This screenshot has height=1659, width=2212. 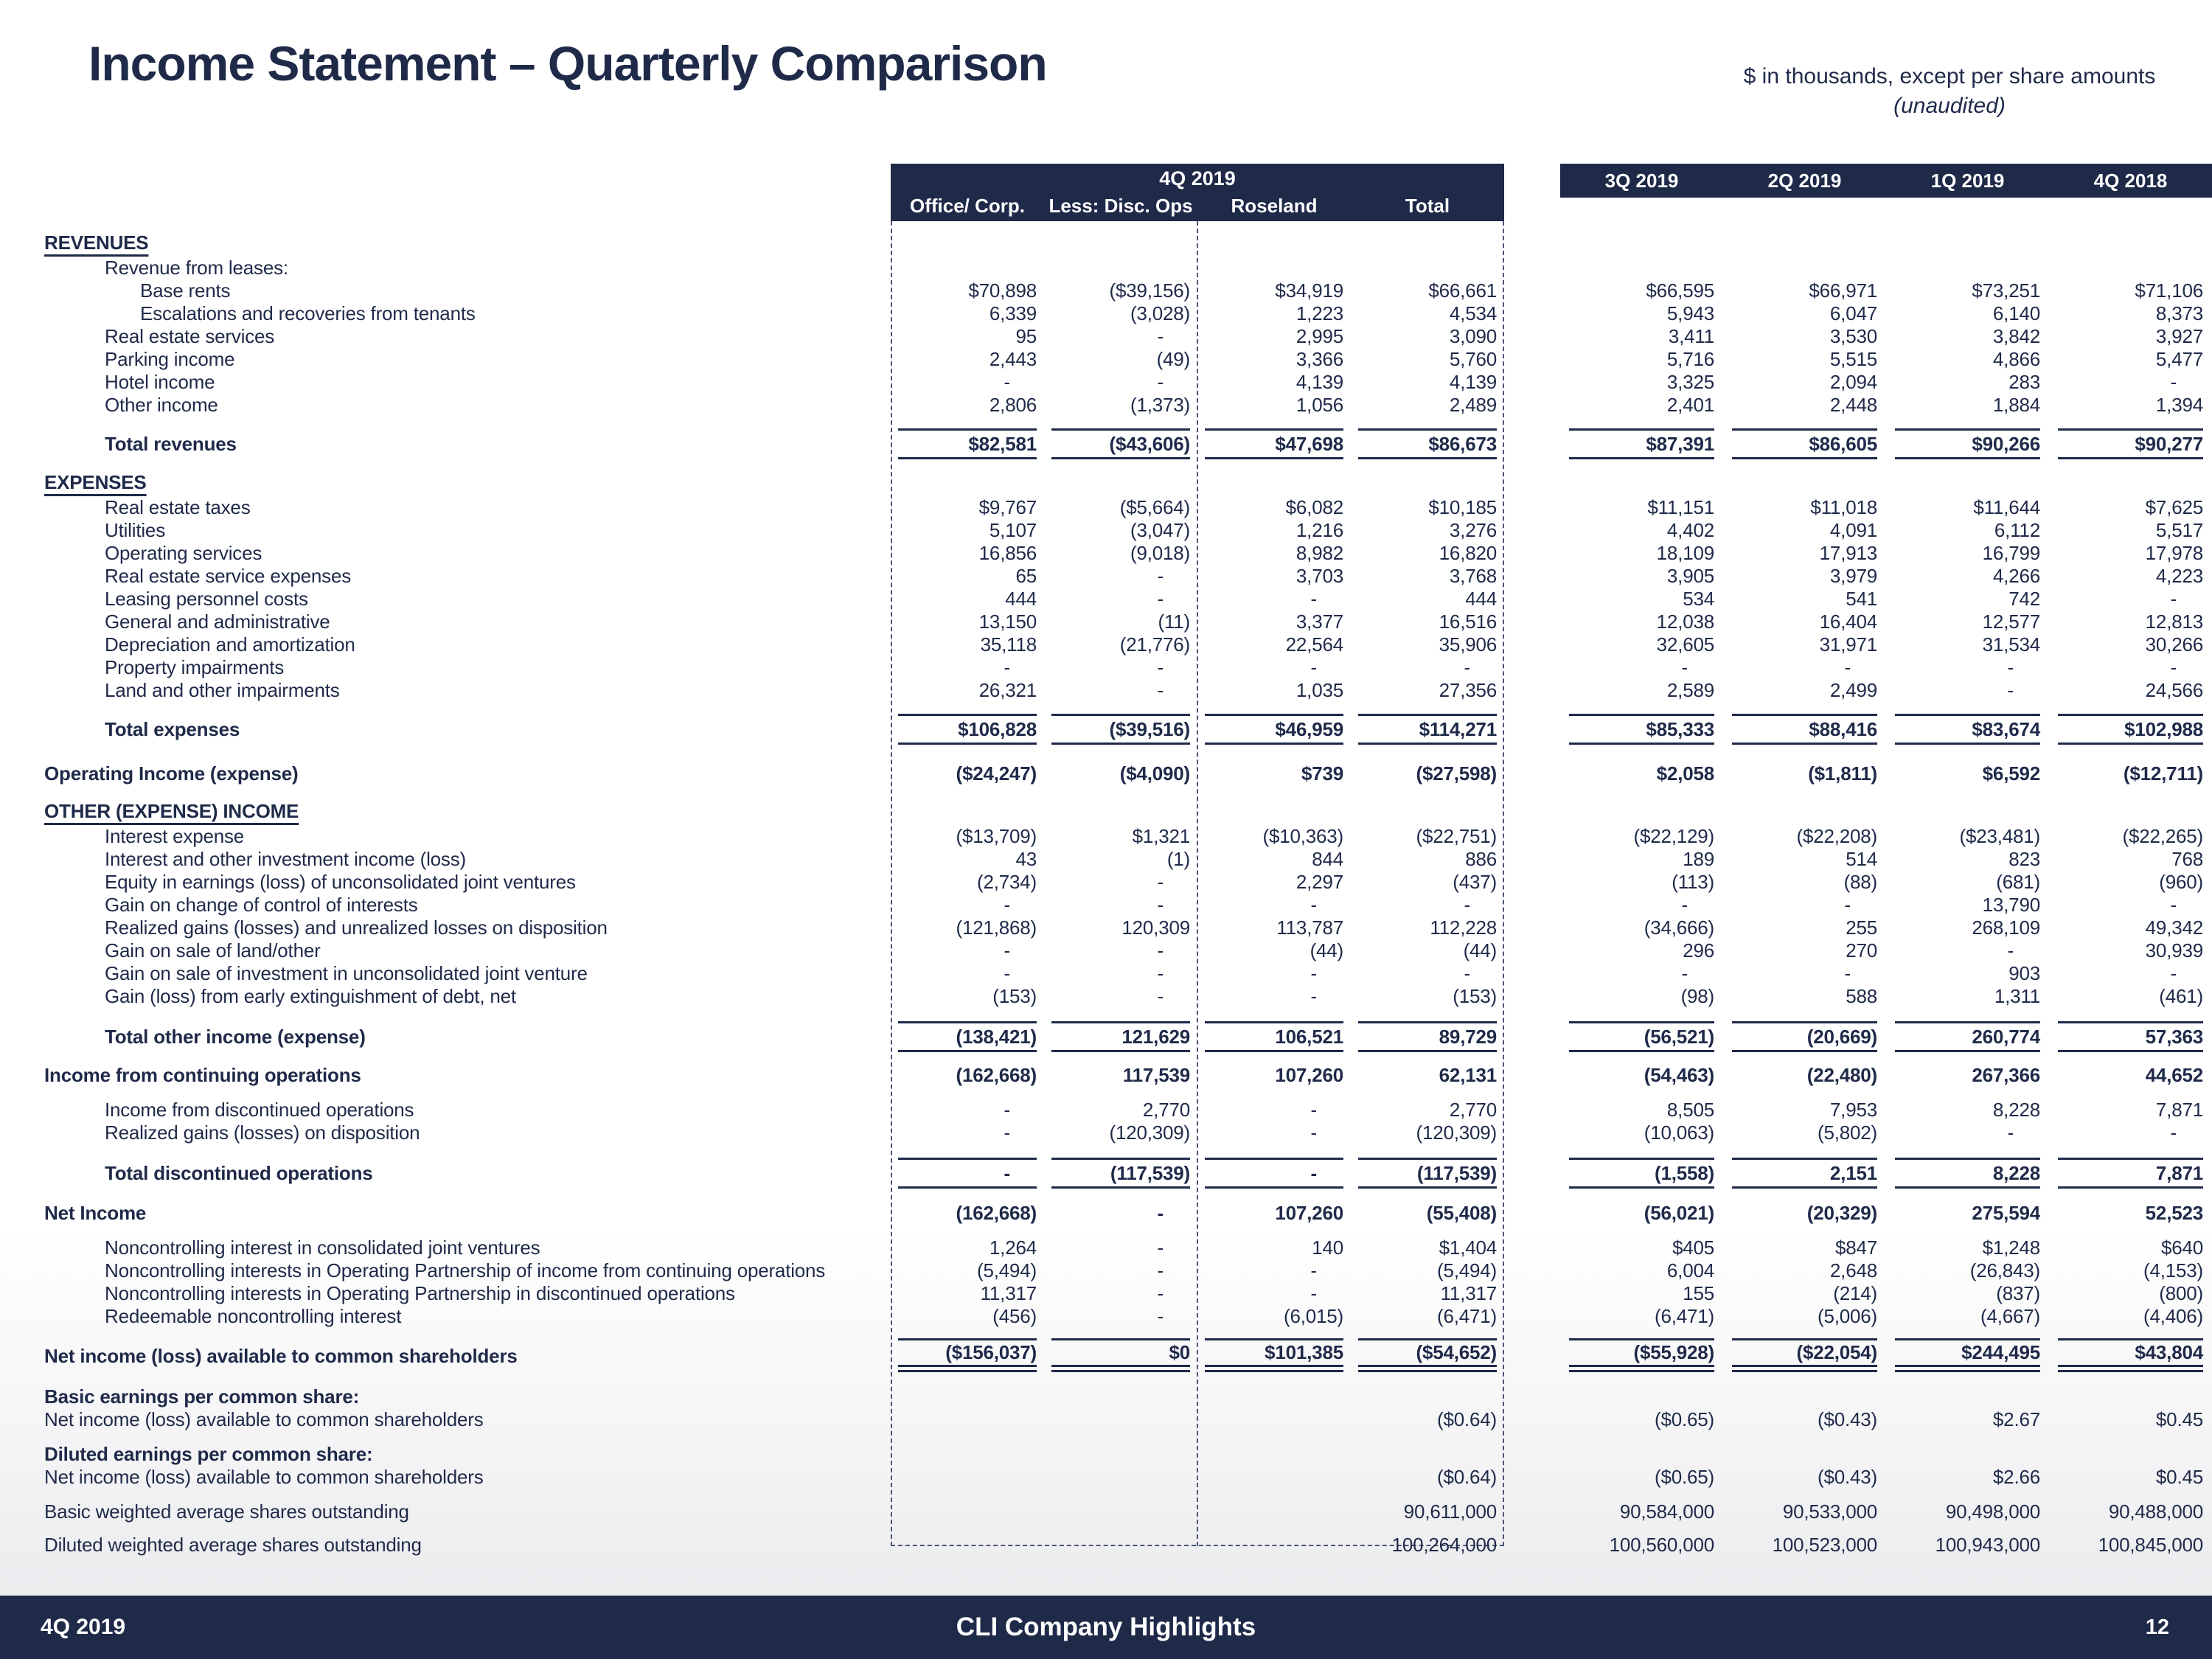 What do you see at coordinates (135, 530) in the screenshot?
I see `row-label: Utilities` at bounding box center [135, 530].